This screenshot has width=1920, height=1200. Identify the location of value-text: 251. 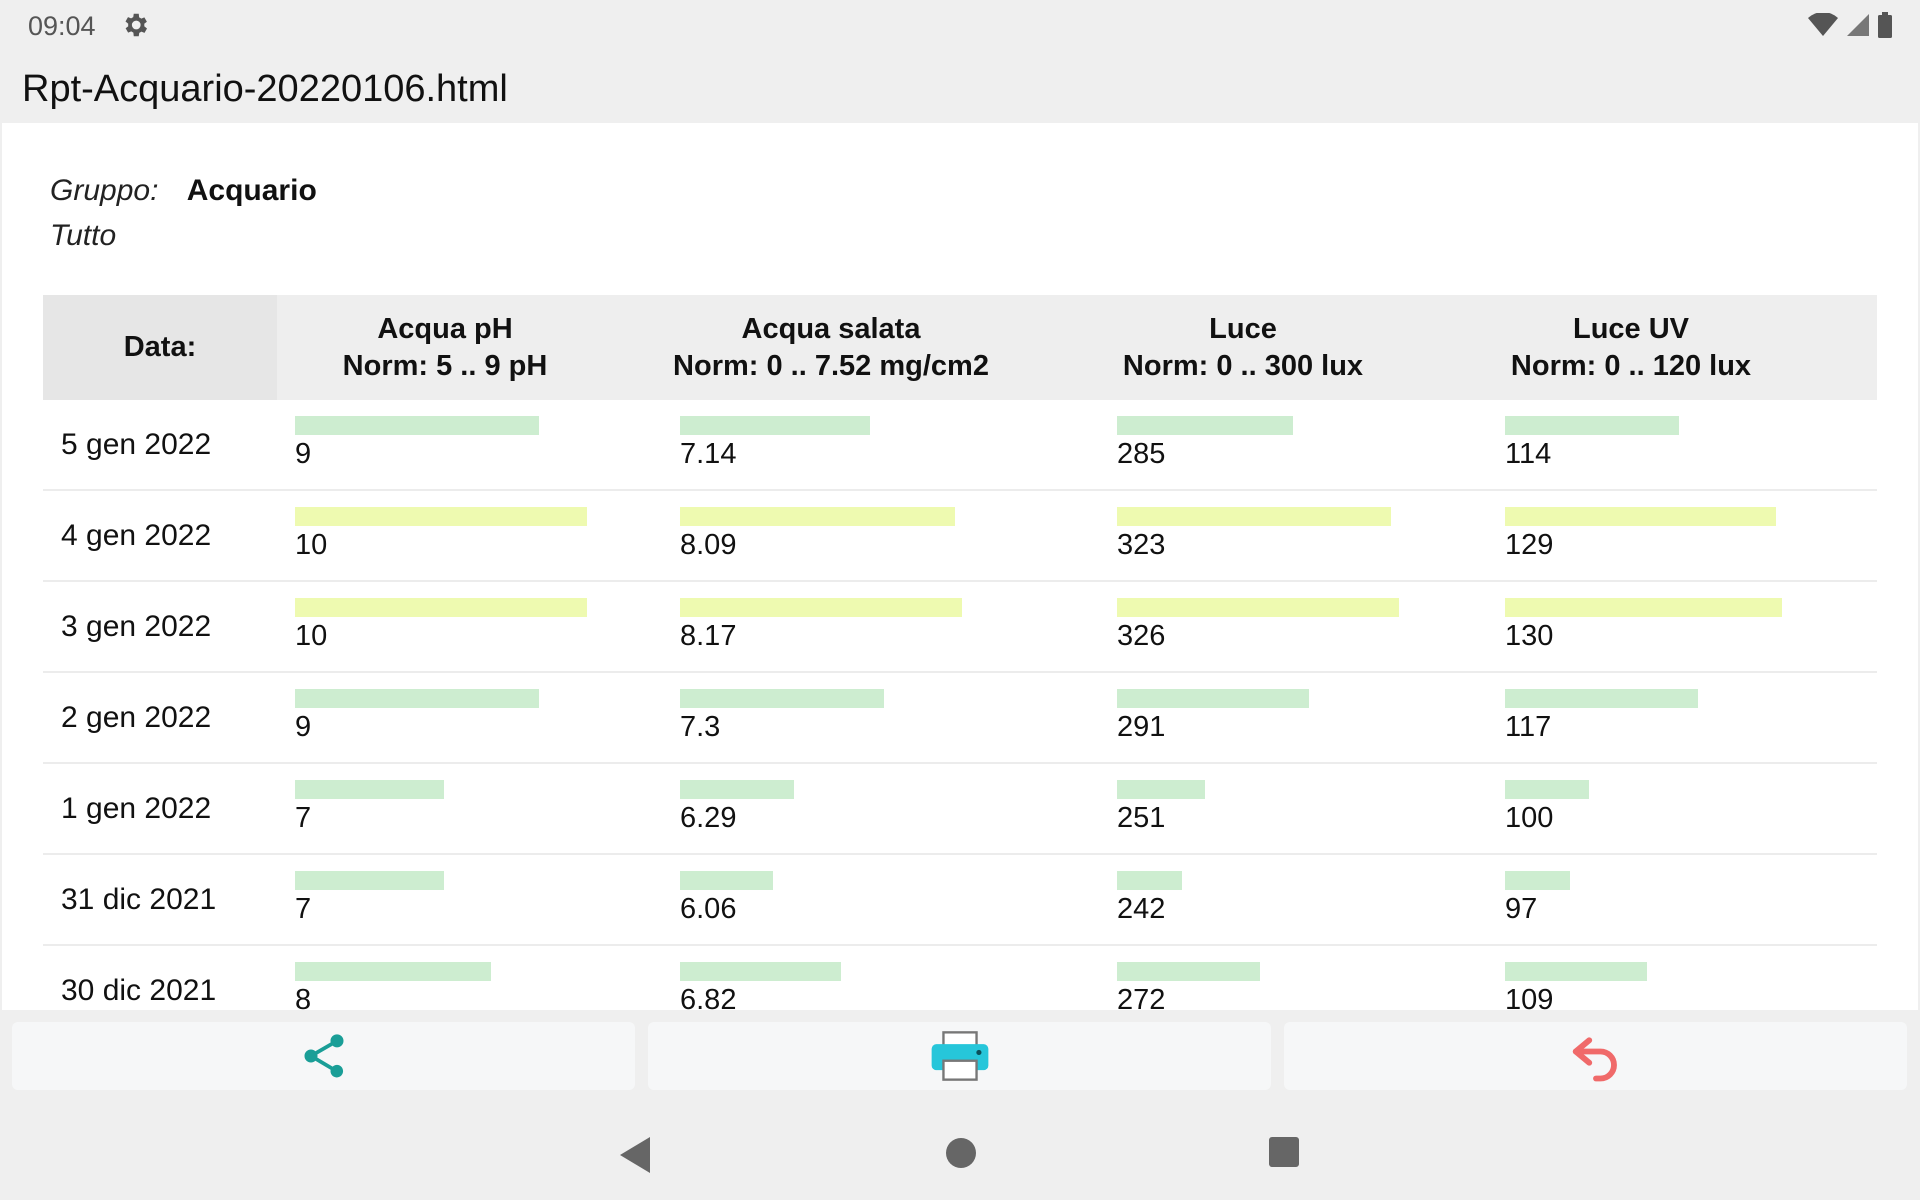
(1141, 818).